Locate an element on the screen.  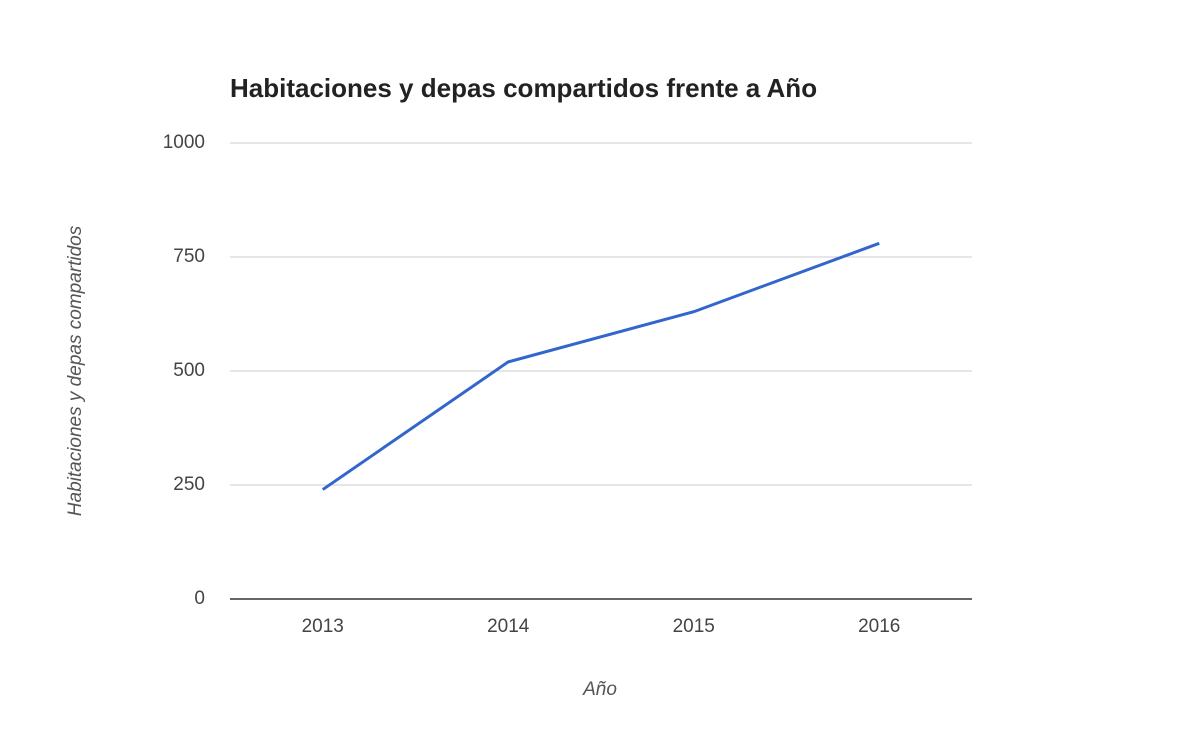
y-tick-label: 500 is located at coordinates (189, 370).